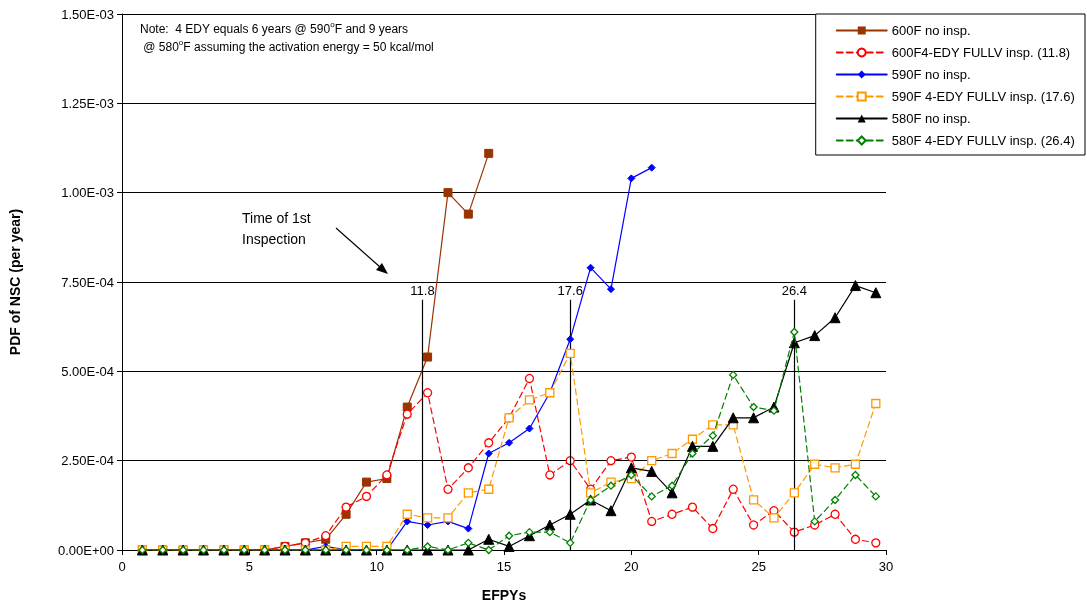 The image size is (1087, 614). I want to click on legend-label: 600F no insp., so click(931, 30).